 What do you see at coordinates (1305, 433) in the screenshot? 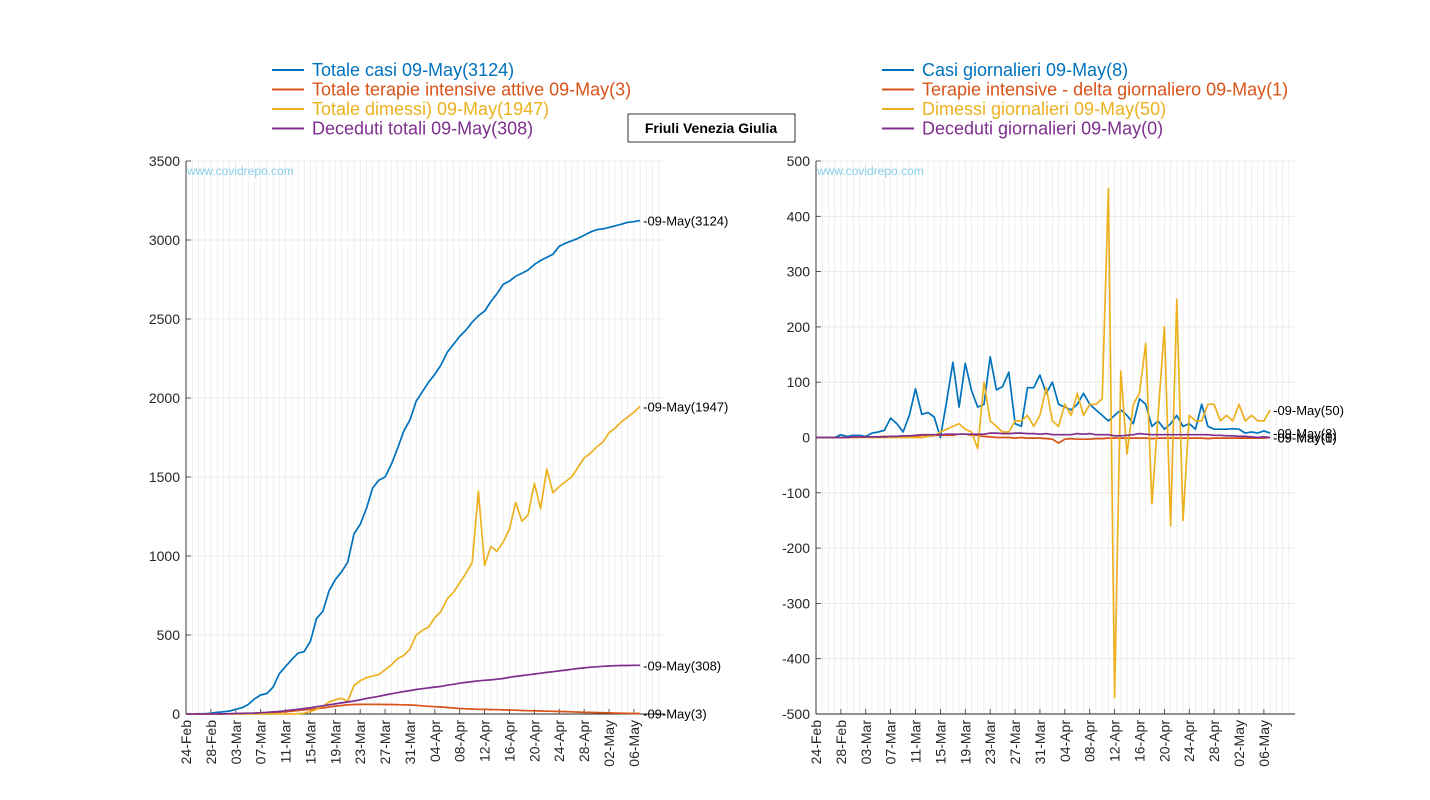
I see `series-end-label: -09-May(8)` at bounding box center [1305, 433].